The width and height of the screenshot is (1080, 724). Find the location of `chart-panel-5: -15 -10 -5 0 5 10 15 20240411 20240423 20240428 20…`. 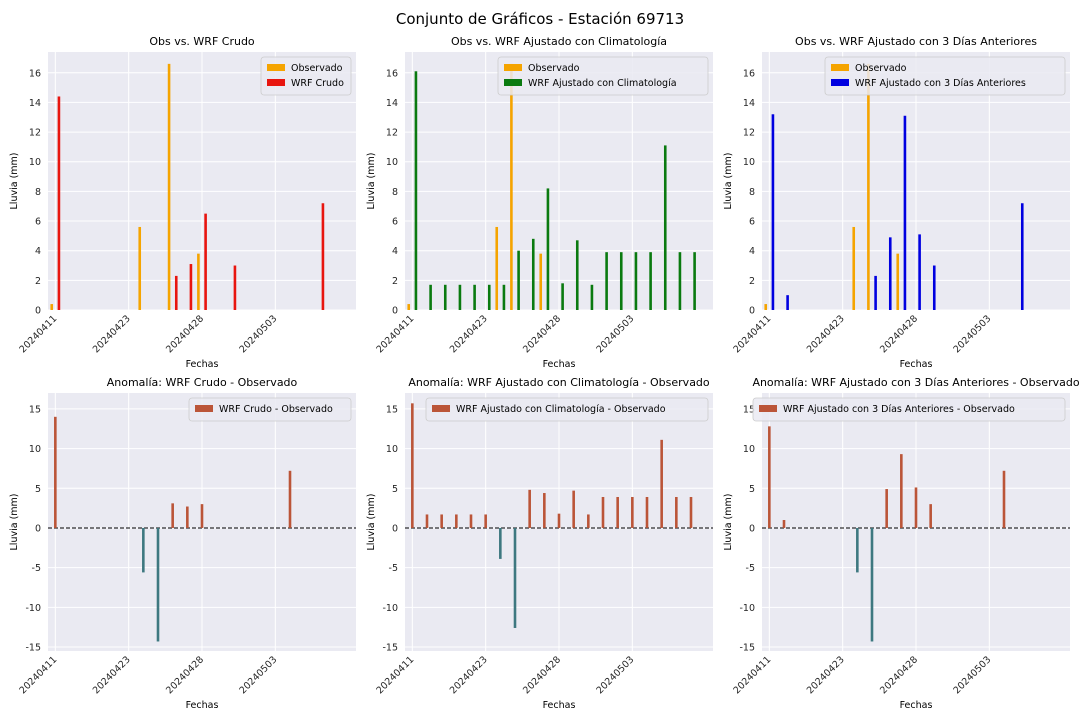

chart-panel-5: -15 -10 -5 0 5 10 15 20240411 20240423 20240428 20… is located at coordinates (539, 543).